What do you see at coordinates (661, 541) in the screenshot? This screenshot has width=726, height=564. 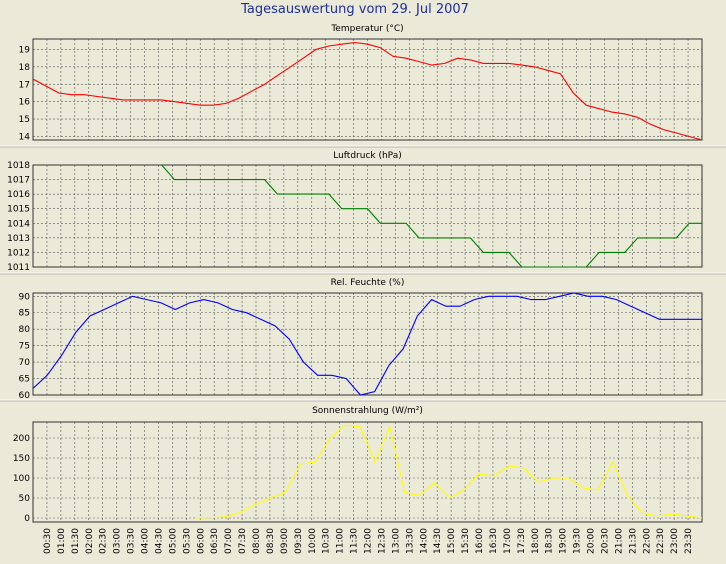 I see `x-tick-label: 22:30` at bounding box center [661, 541].